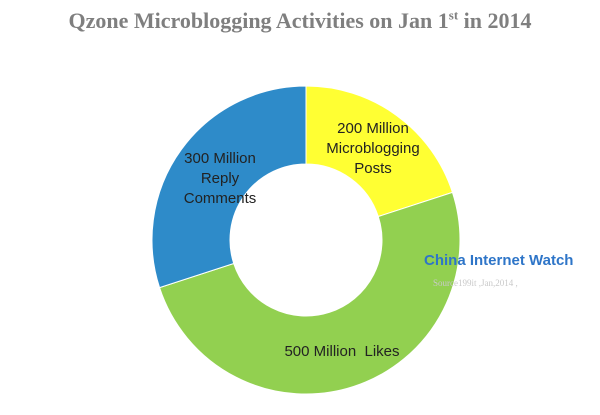 The width and height of the screenshot is (600, 415). What do you see at coordinates (453, 15) in the screenshot?
I see `chart-title-sup: st` at bounding box center [453, 15].